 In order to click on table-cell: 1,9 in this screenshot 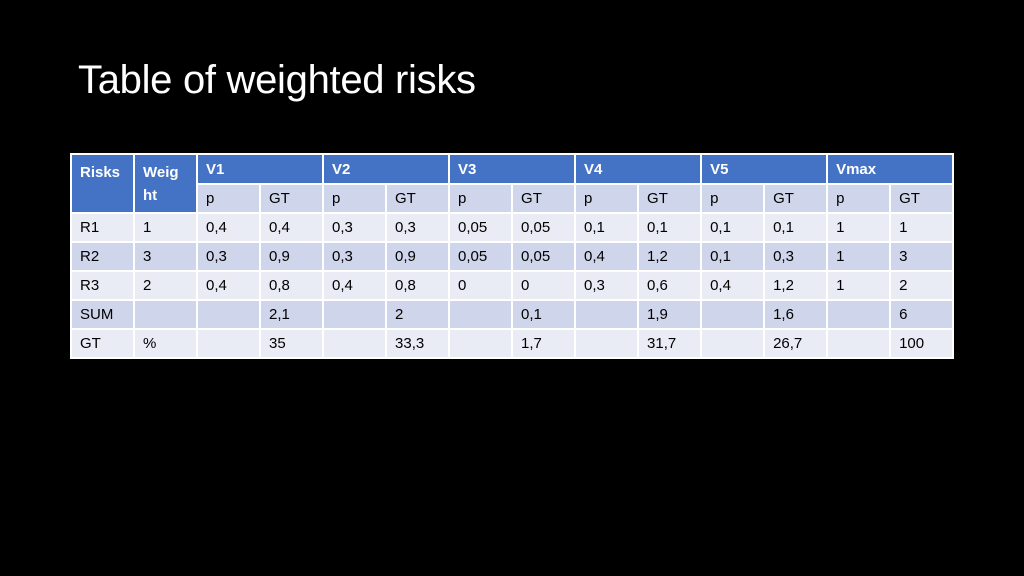, I will do `click(670, 314)`.